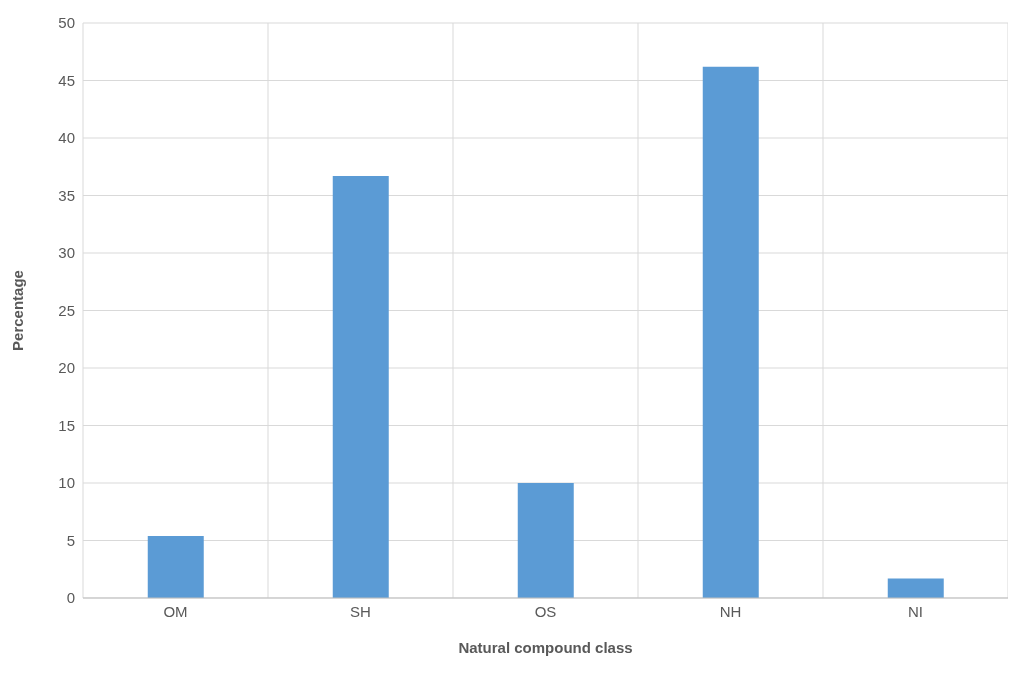 The height and width of the screenshot is (677, 1016). Describe the element at coordinates (545, 647) in the screenshot. I see `x-axis-title: Natural compound class` at that location.